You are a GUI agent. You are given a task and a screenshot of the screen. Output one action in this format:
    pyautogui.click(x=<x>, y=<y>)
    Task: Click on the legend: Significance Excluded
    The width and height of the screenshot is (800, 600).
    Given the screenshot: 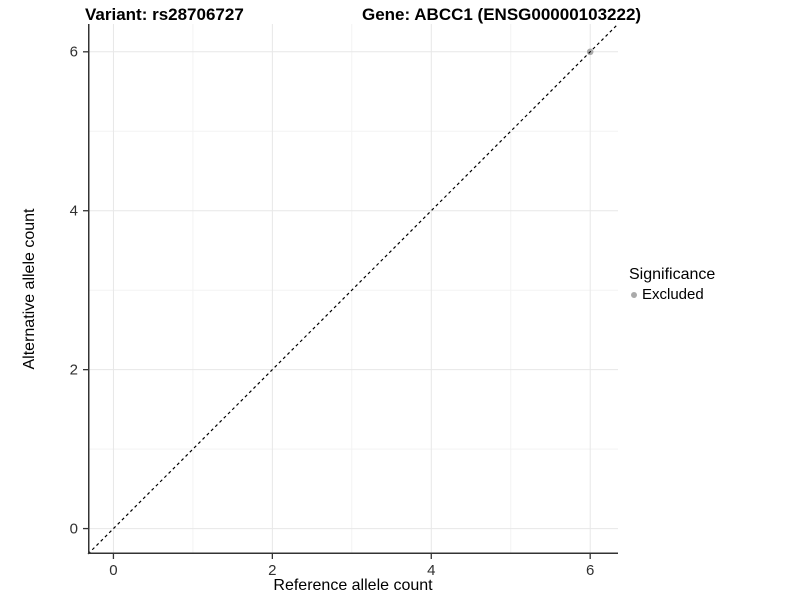 What is the action you would take?
    pyautogui.click(x=672, y=284)
    